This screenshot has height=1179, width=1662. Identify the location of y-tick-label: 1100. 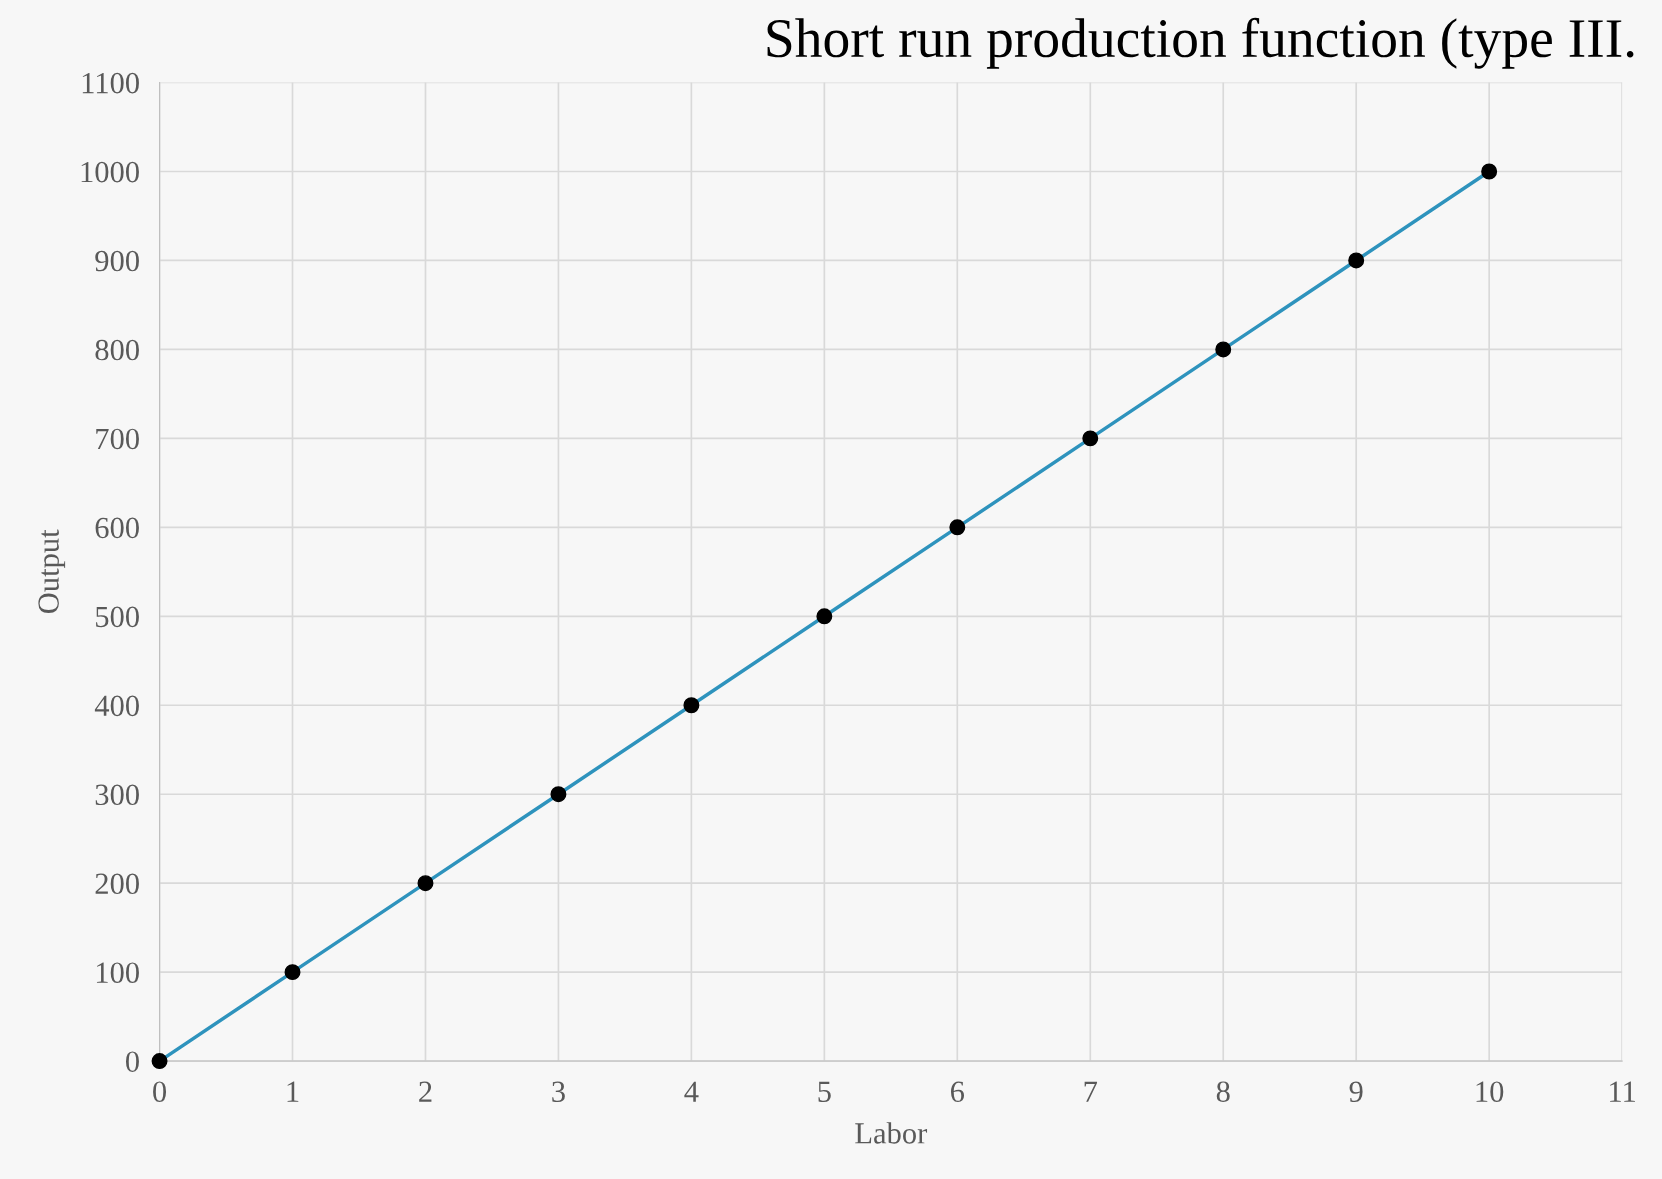
(110, 83).